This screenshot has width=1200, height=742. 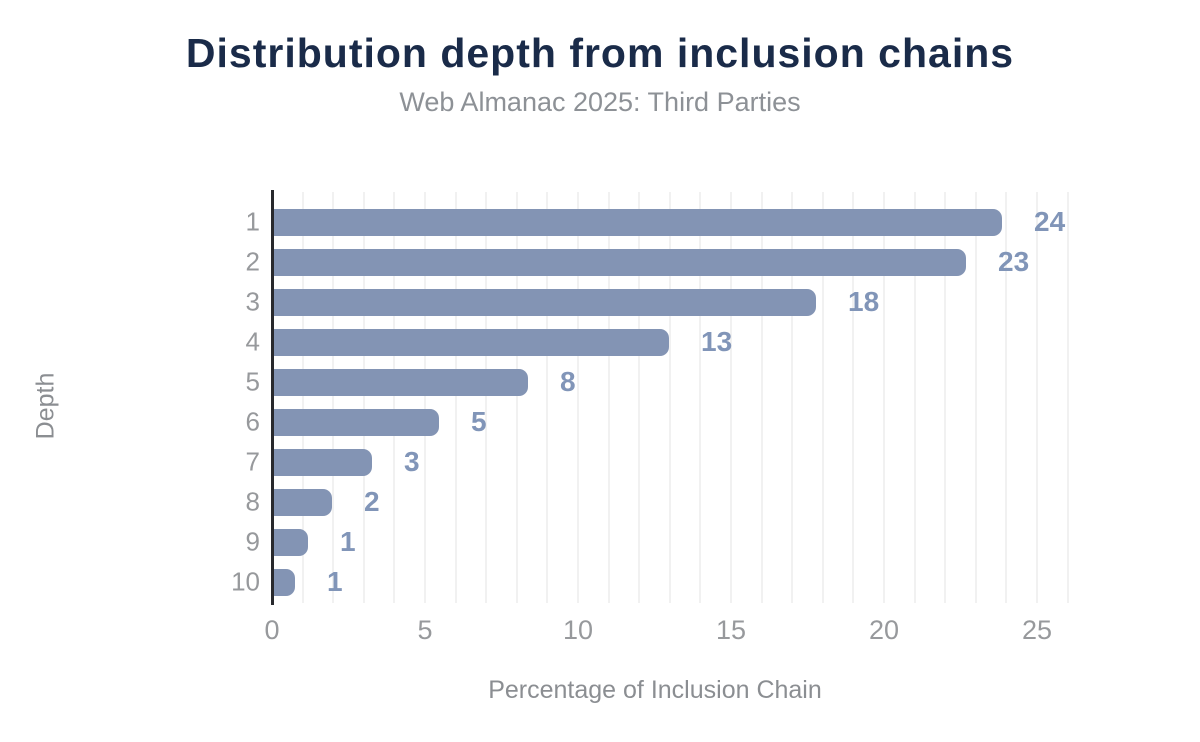 What do you see at coordinates (884, 630) in the screenshot?
I see `x-tick-label: 20` at bounding box center [884, 630].